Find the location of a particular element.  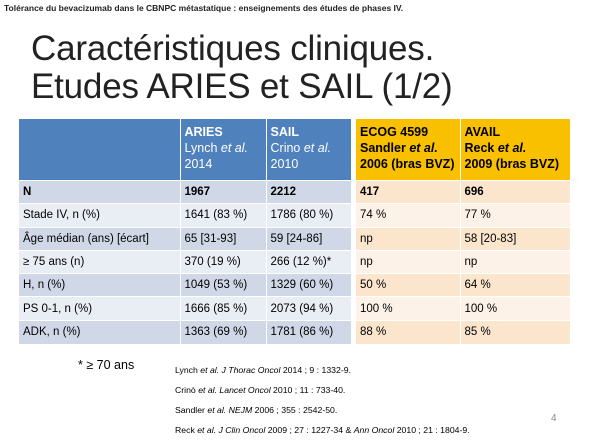

table-row: ≥ 75 ans (n) 370 (19 %) 266 (12 %)* is located at coordinates (185, 262).